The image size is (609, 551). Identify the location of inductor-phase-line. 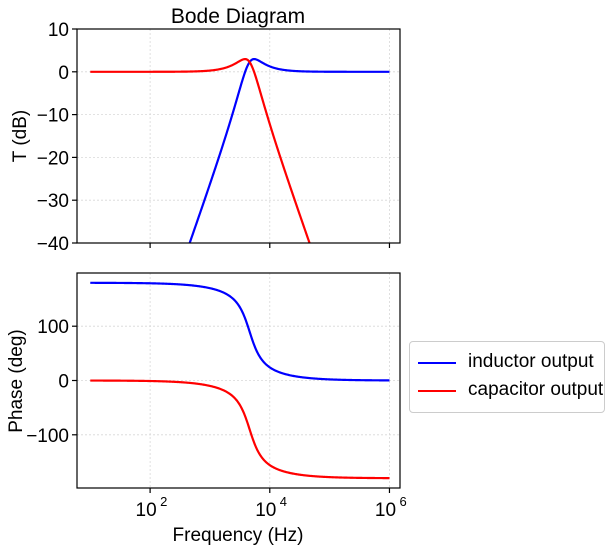
(240, 331).